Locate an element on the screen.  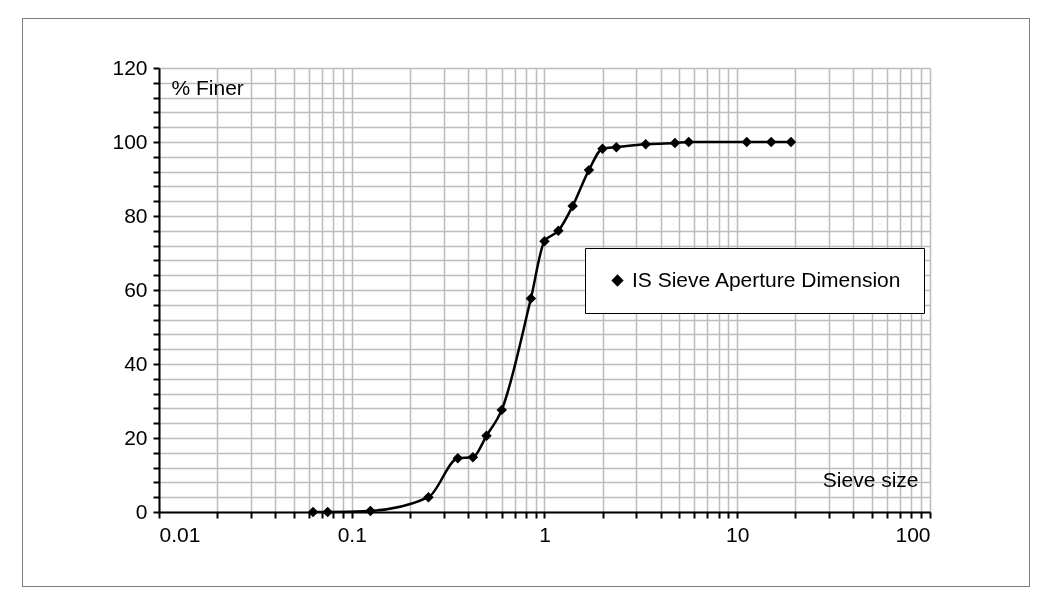
x-tick-label: 0.1 is located at coordinates (352, 534).